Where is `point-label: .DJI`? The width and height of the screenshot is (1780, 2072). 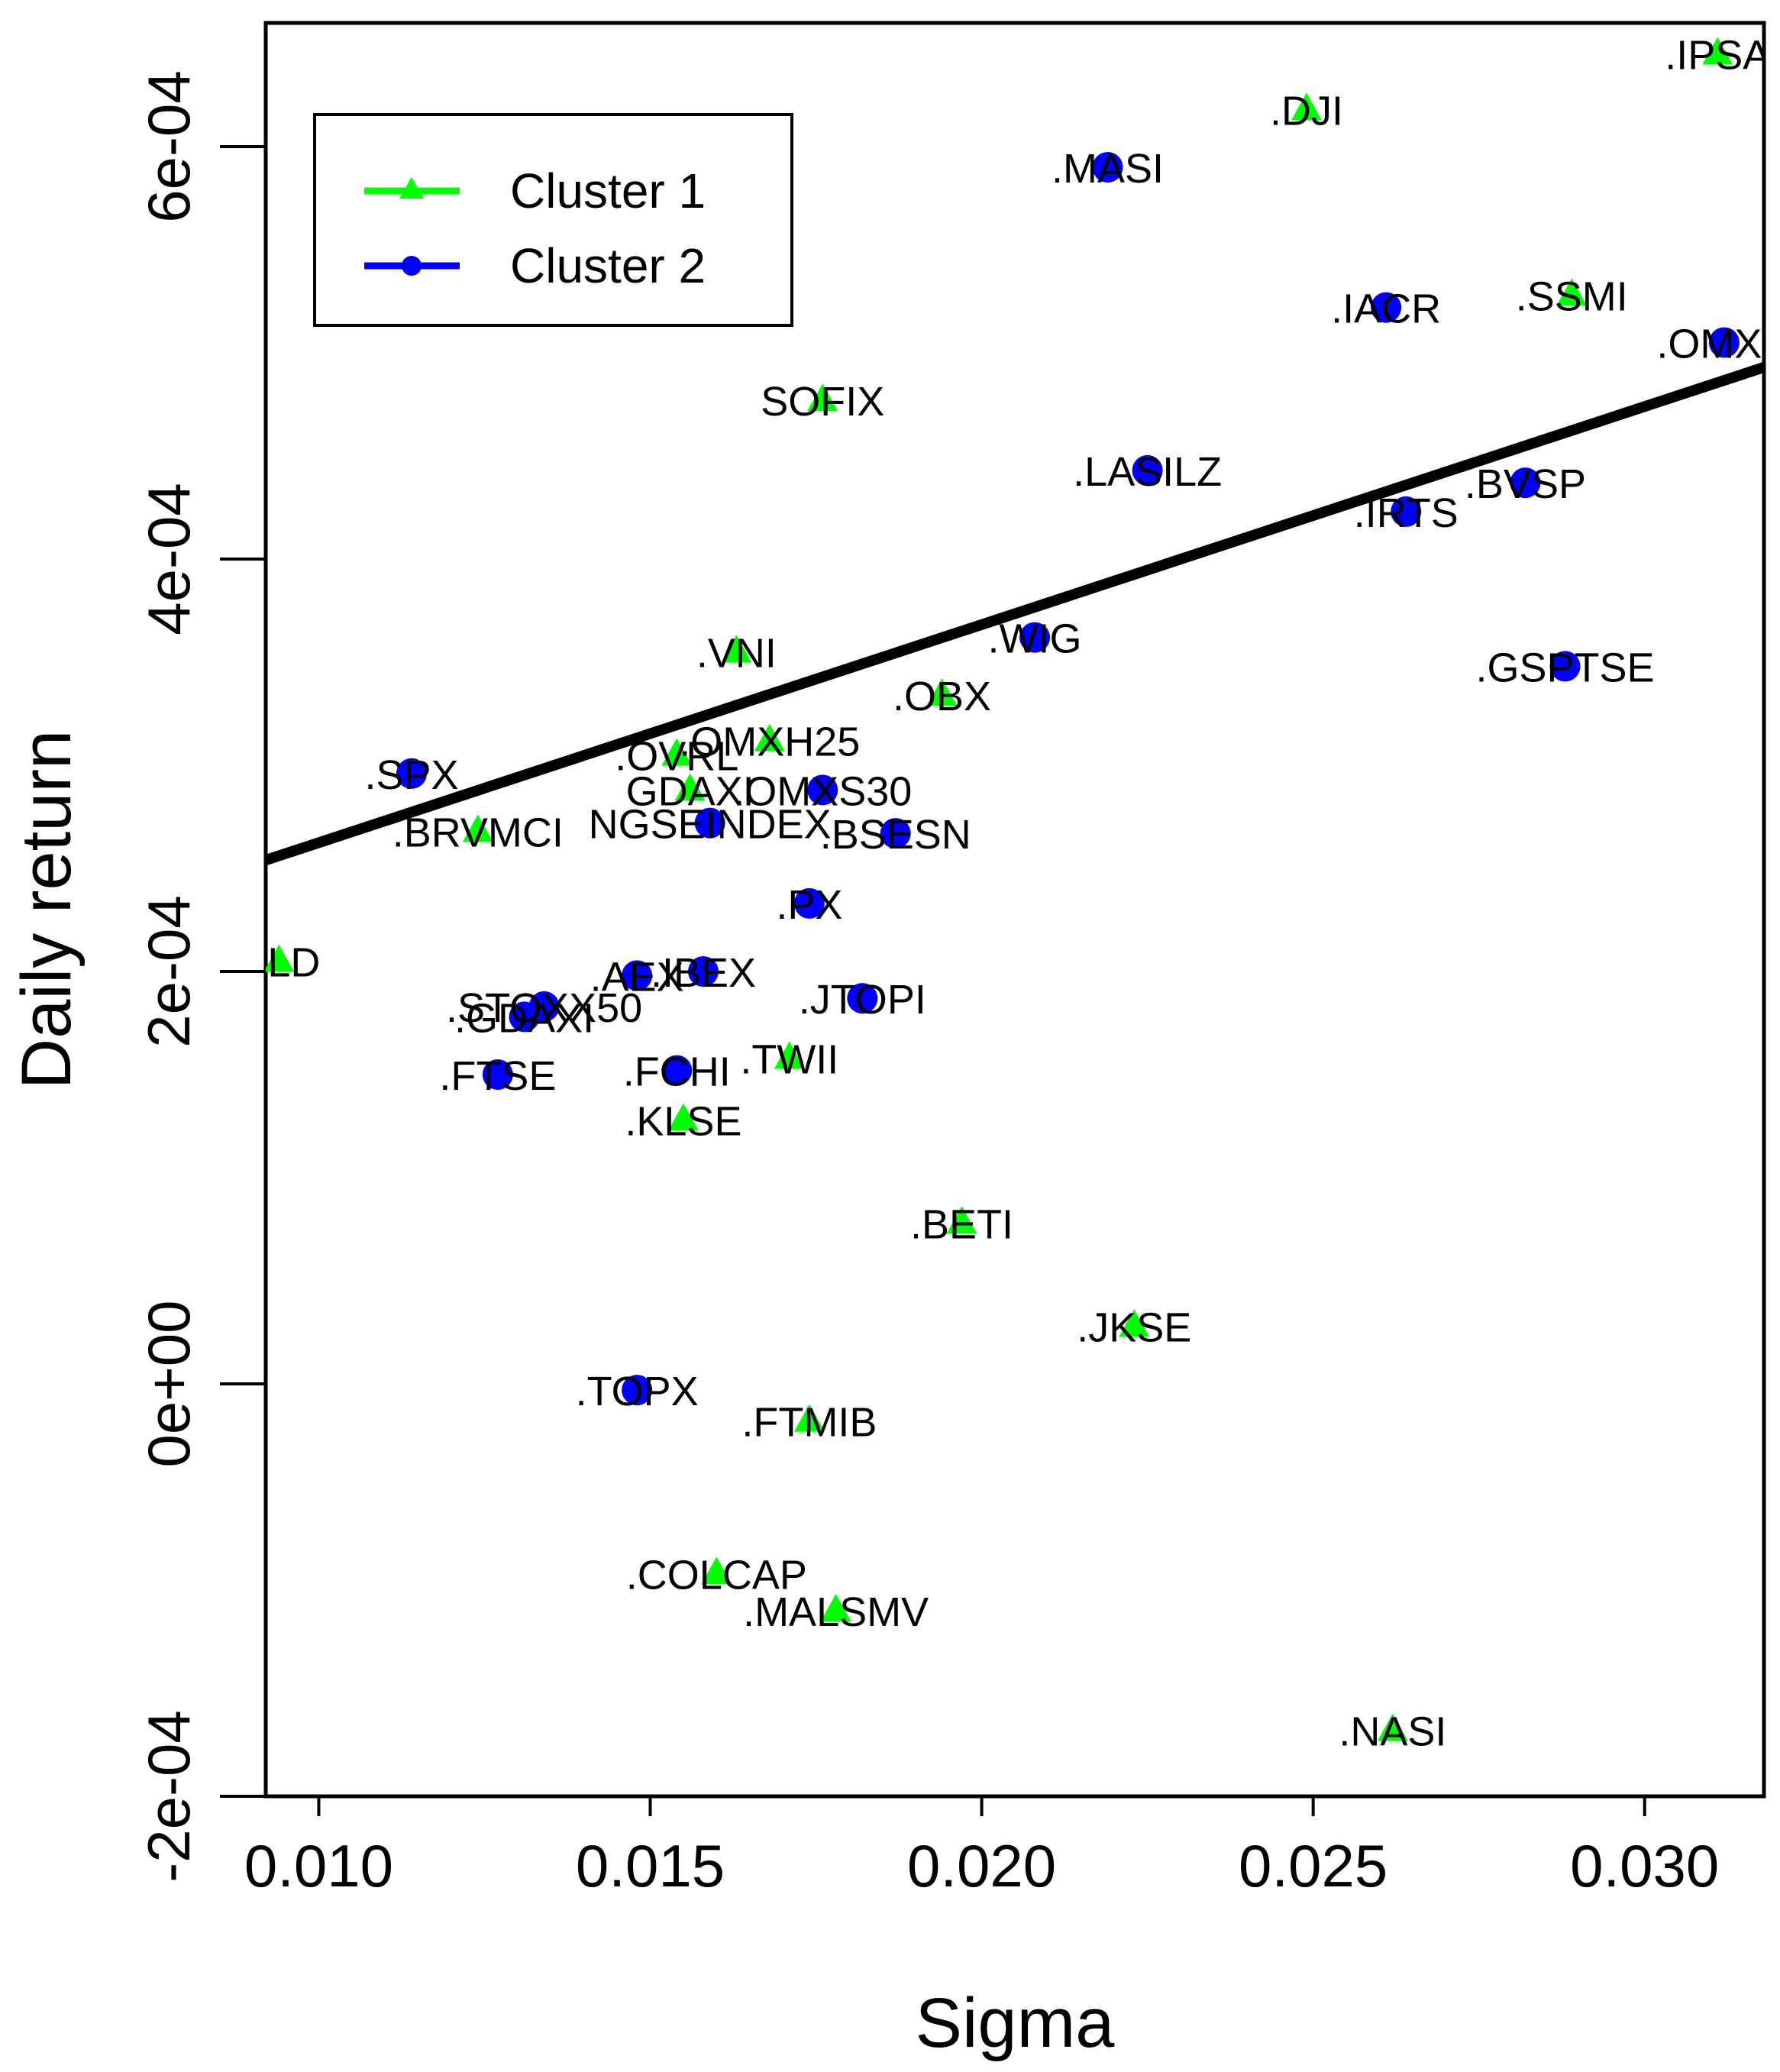
point-label: .DJI is located at coordinates (1306, 111).